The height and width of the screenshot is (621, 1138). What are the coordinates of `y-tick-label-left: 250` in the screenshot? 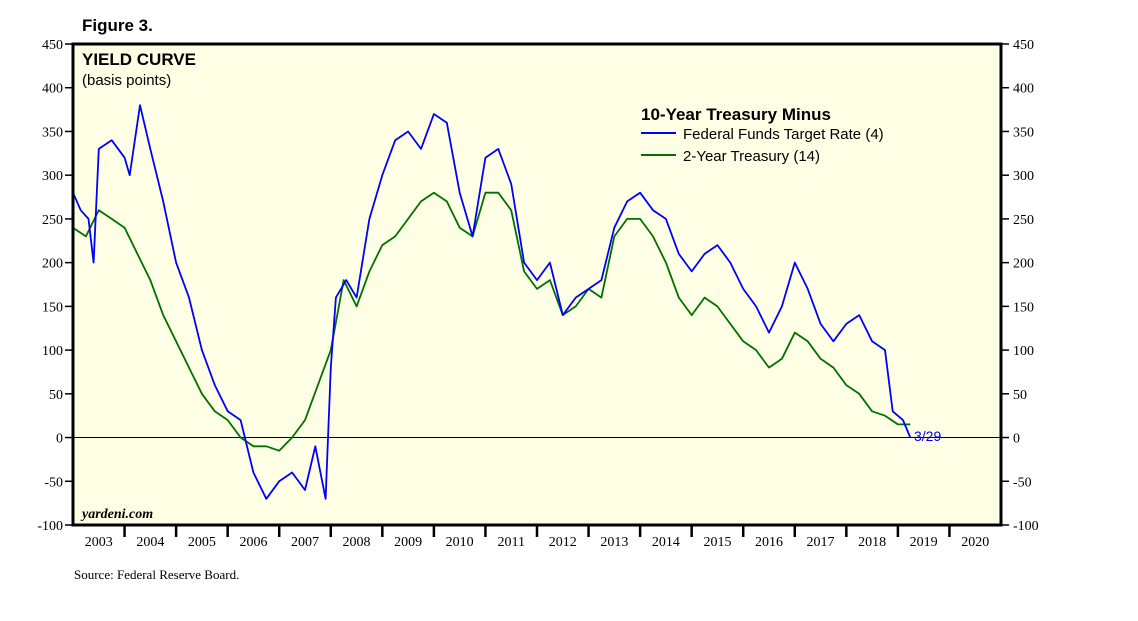 It's located at (52, 220).